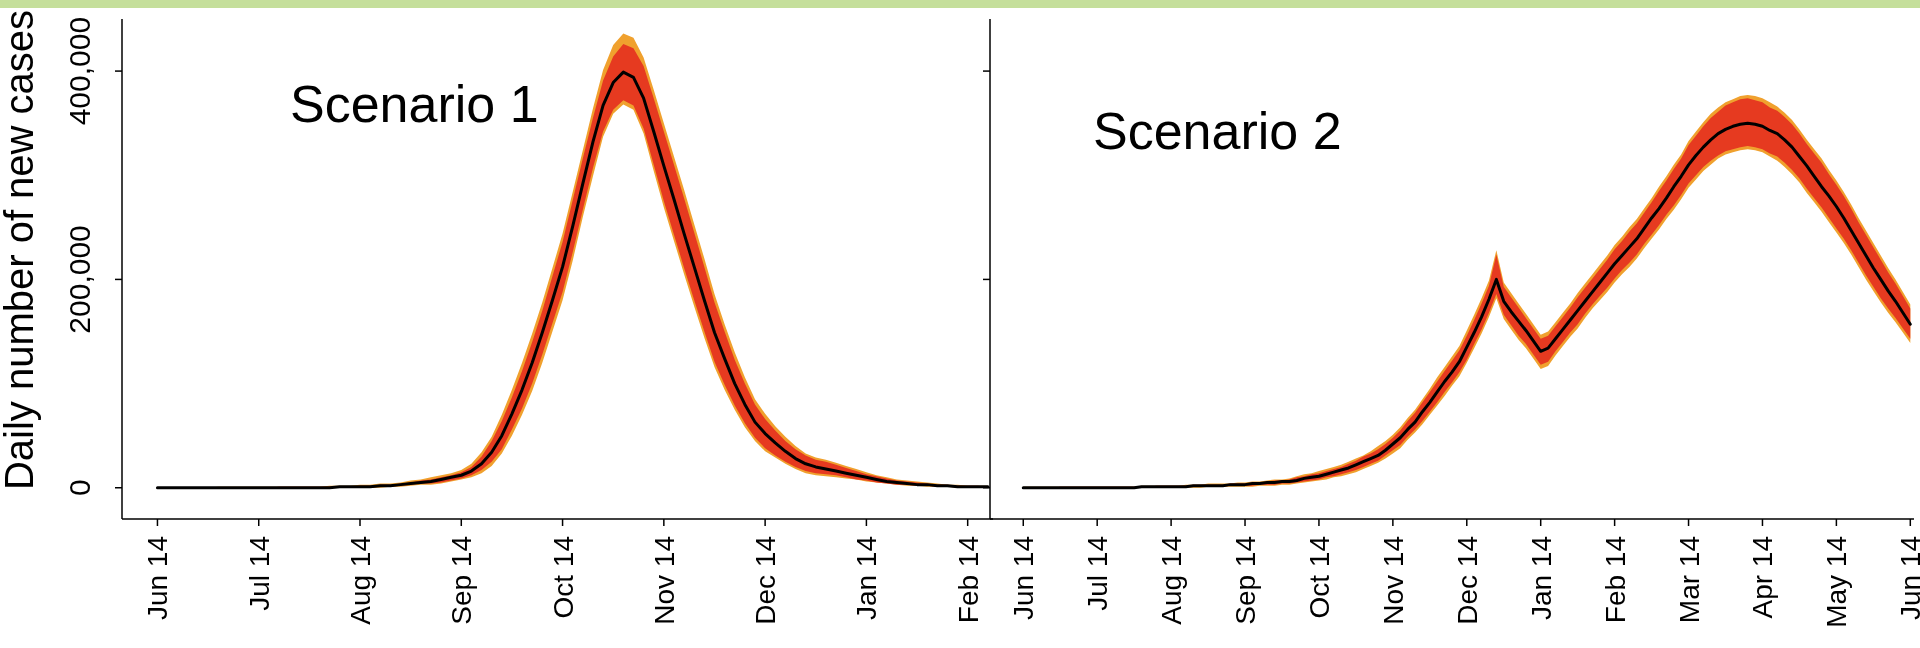  Describe the element at coordinates (1837, 582) in the screenshot. I see `x-tick-label: May 14` at that location.